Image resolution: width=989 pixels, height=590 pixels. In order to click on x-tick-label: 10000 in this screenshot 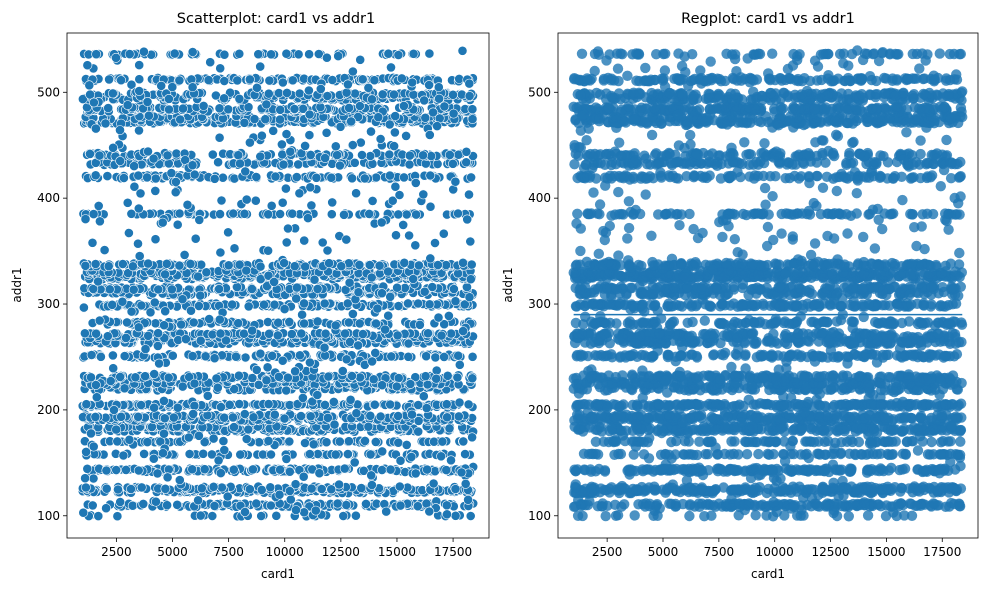, I will do `click(285, 552)`.